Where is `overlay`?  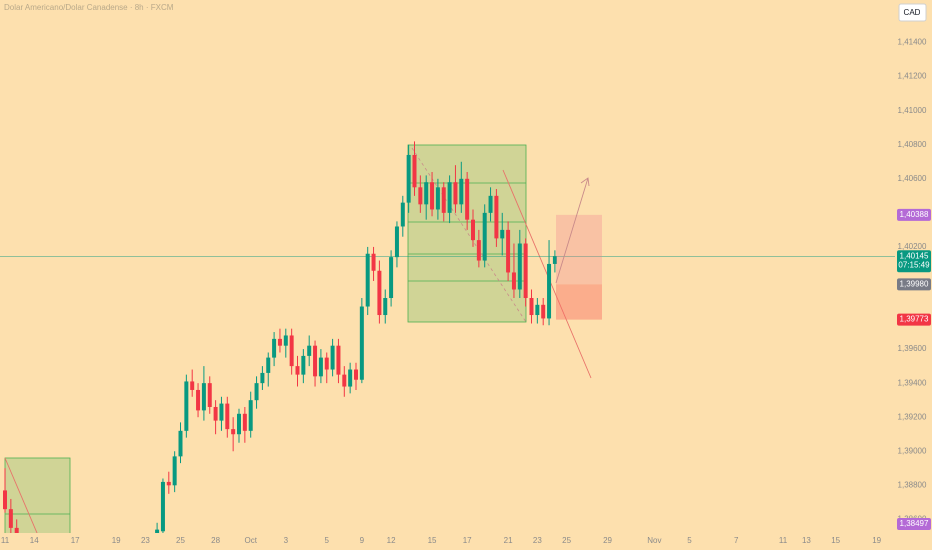 overlay is located at coordinates (578, 248).